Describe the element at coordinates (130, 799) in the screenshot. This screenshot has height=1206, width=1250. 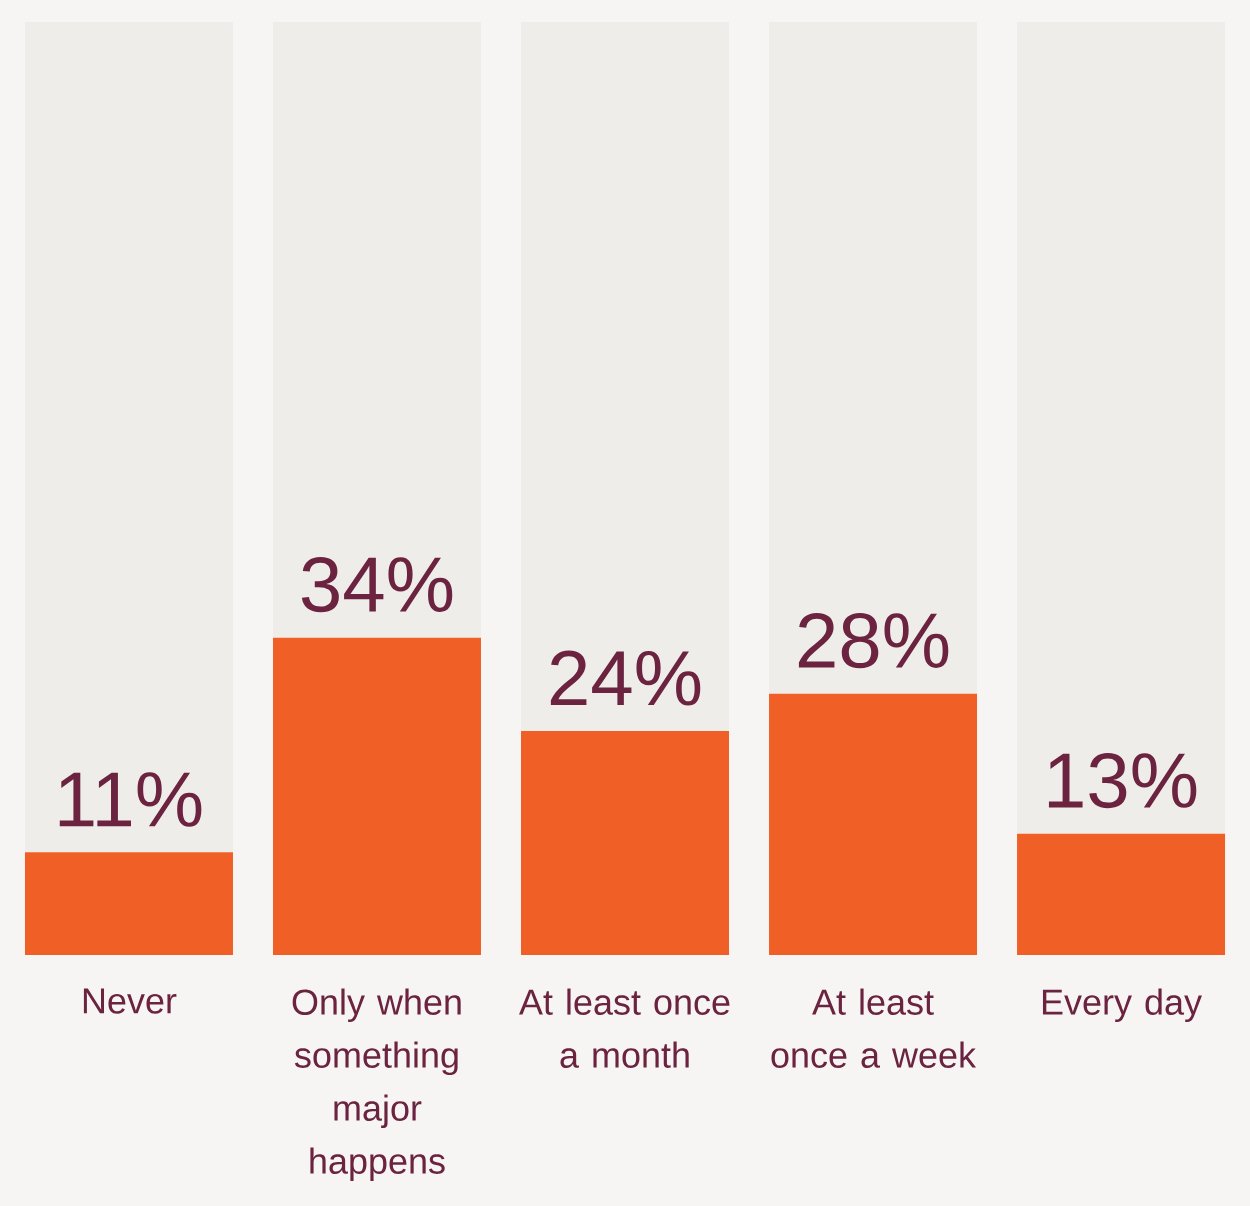
I see `data-label: 11%` at that location.